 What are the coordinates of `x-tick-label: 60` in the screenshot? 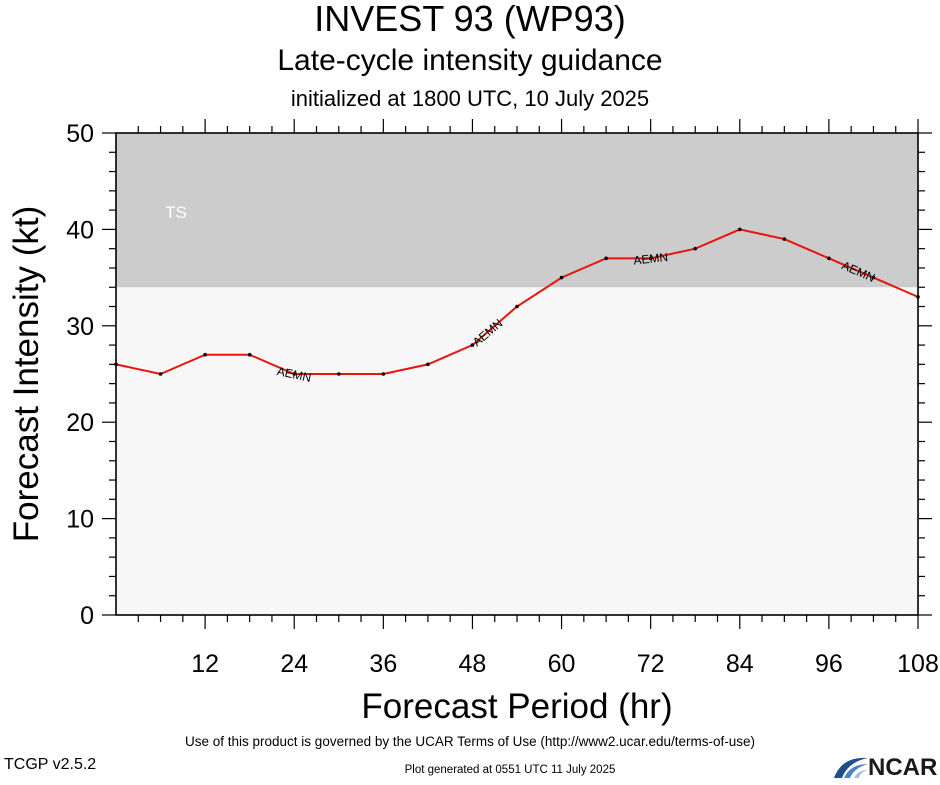 It's located at (562, 664).